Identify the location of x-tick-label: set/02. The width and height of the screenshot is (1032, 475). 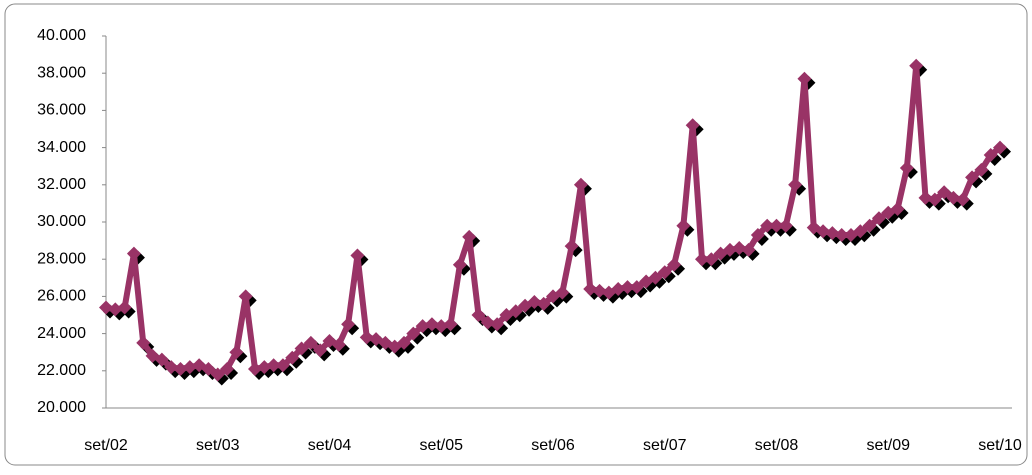
(106, 445).